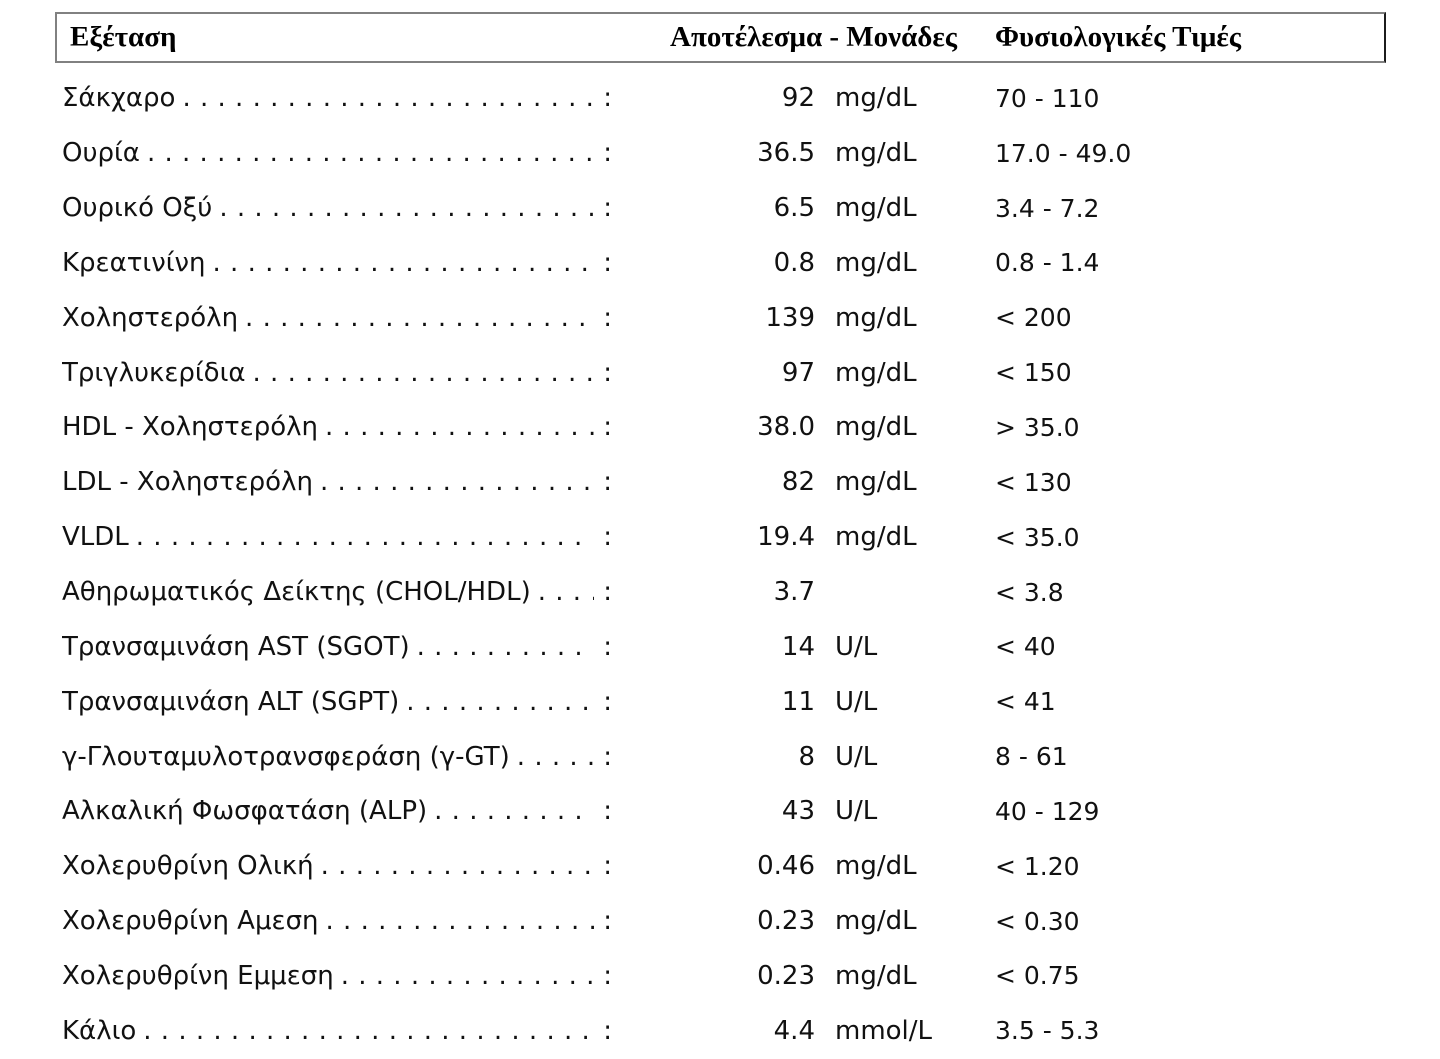  What do you see at coordinates (1037, 427) in the screenshot?
I see `normal-range: > 35.0` at bounding box center [1037, 427].